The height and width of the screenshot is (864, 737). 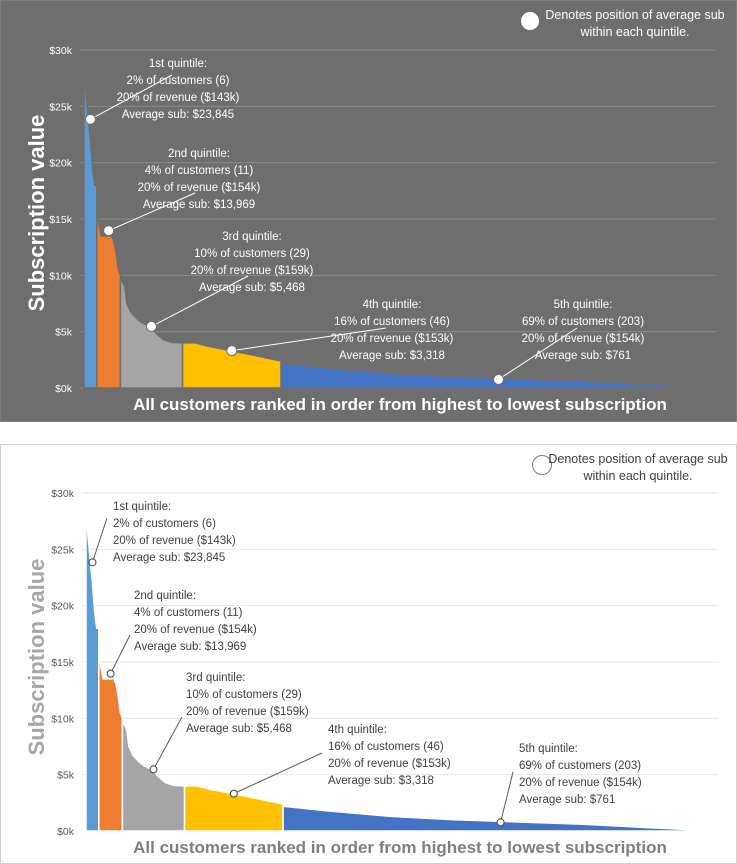 I want to click on light-quintile-4-label-line: 4th quintile:, so click(x=357, y=730).